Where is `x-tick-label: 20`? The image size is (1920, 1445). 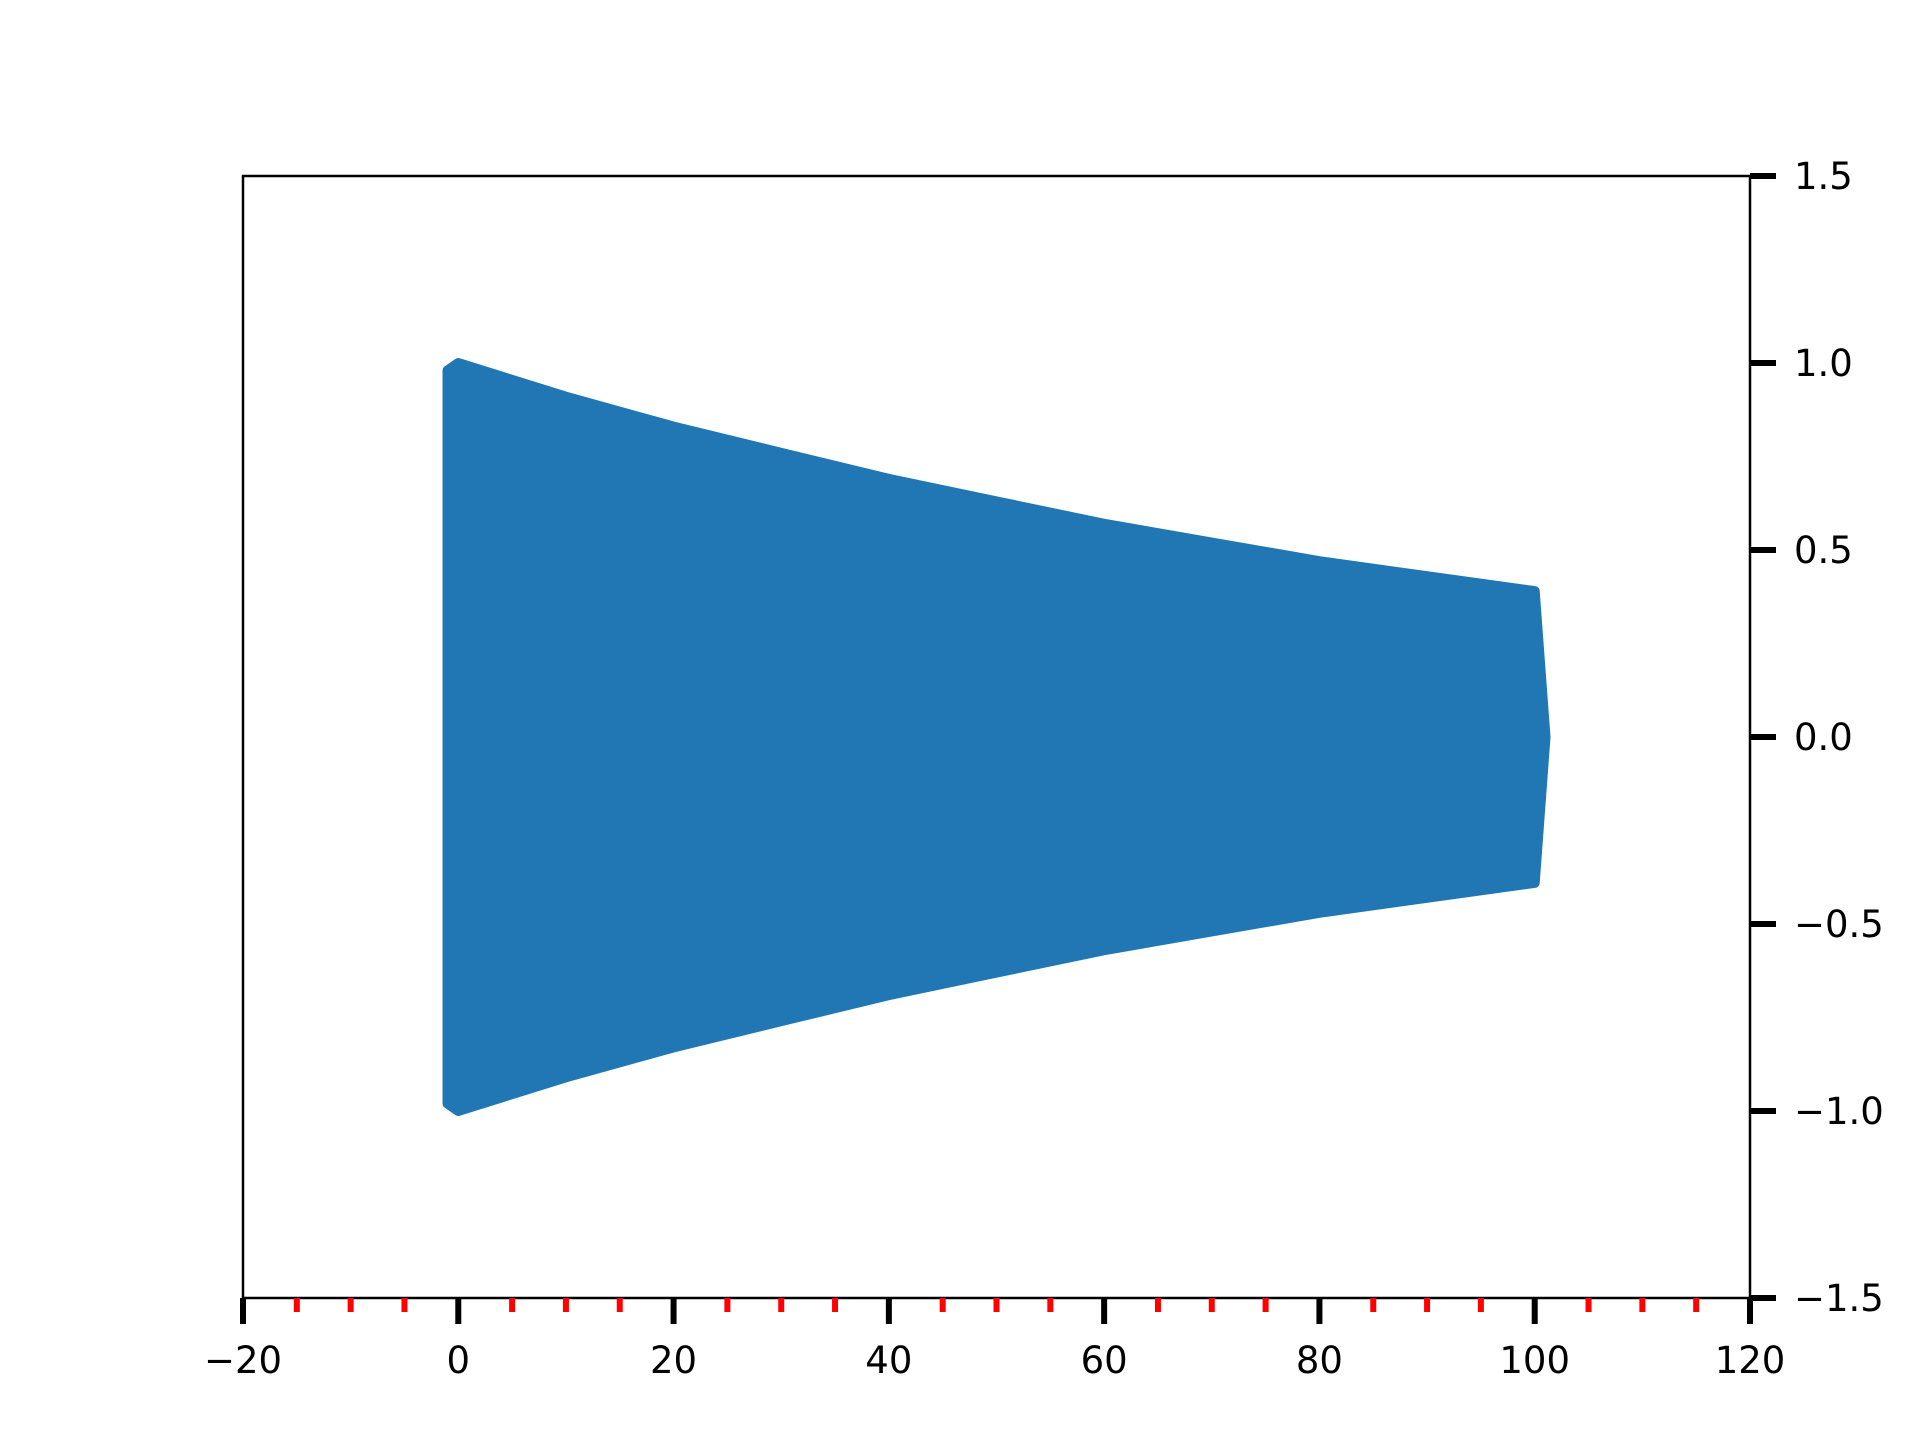
x-tick-label: 20 is located at coordinates (673, 1360).